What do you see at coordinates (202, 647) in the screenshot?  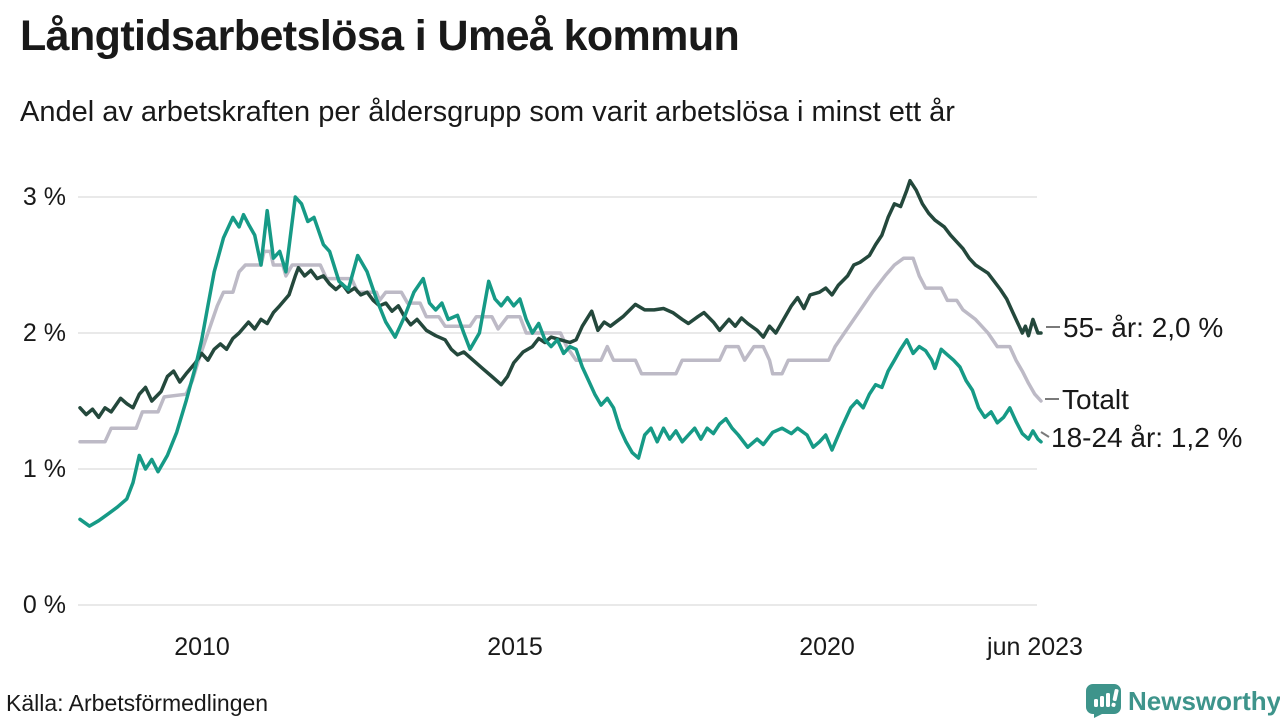 I see `x-tick-2010: 2010` at bounding box center [202, 647].